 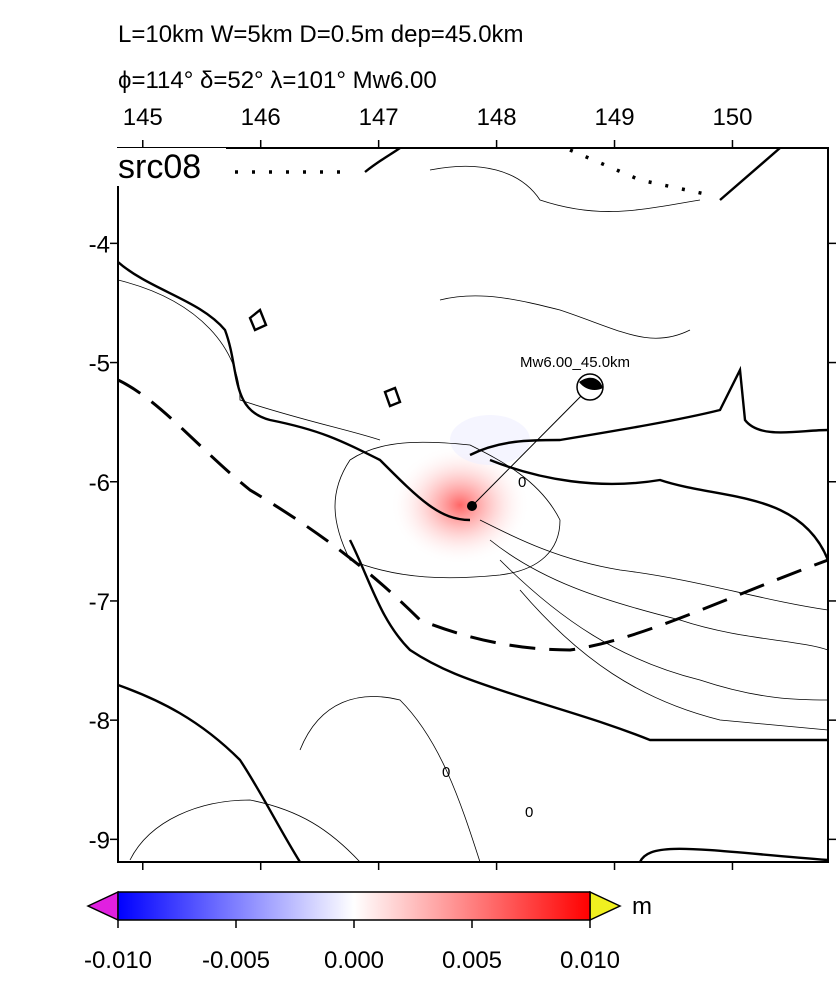 What do you see at coordinates (473, 172) in the screenshot?
I see `boundary` at bounding box center [473, 172].